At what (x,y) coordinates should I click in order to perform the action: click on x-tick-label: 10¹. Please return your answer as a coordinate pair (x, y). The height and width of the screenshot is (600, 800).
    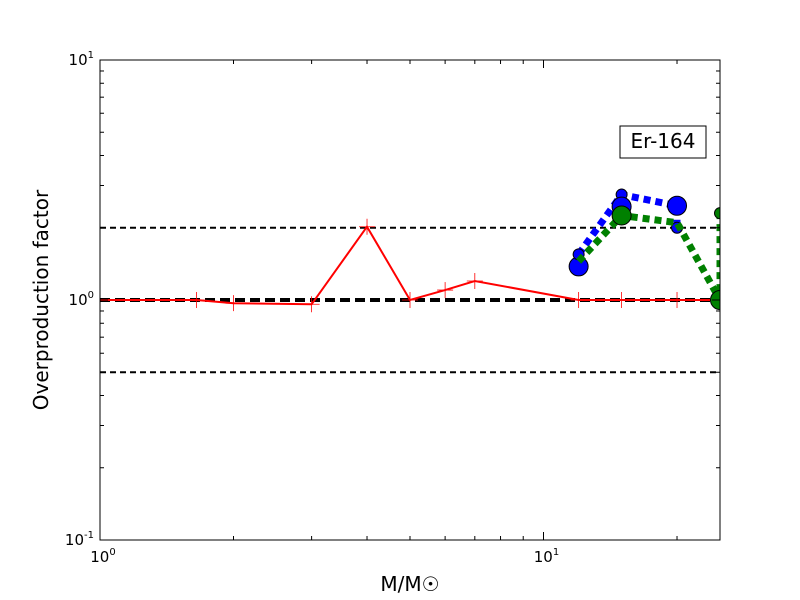
    Looking at the image, I should click on (546, 556).